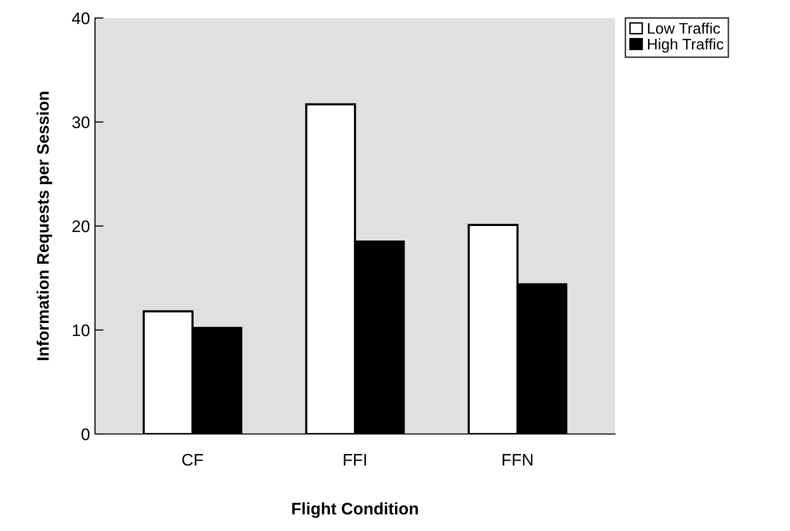 The width and height of the screenshot is (790, 531). What do you see at coordinates (192, 460) in the screenshot?
I see `x-tick-label: CF` at bounding box center [192, 460].